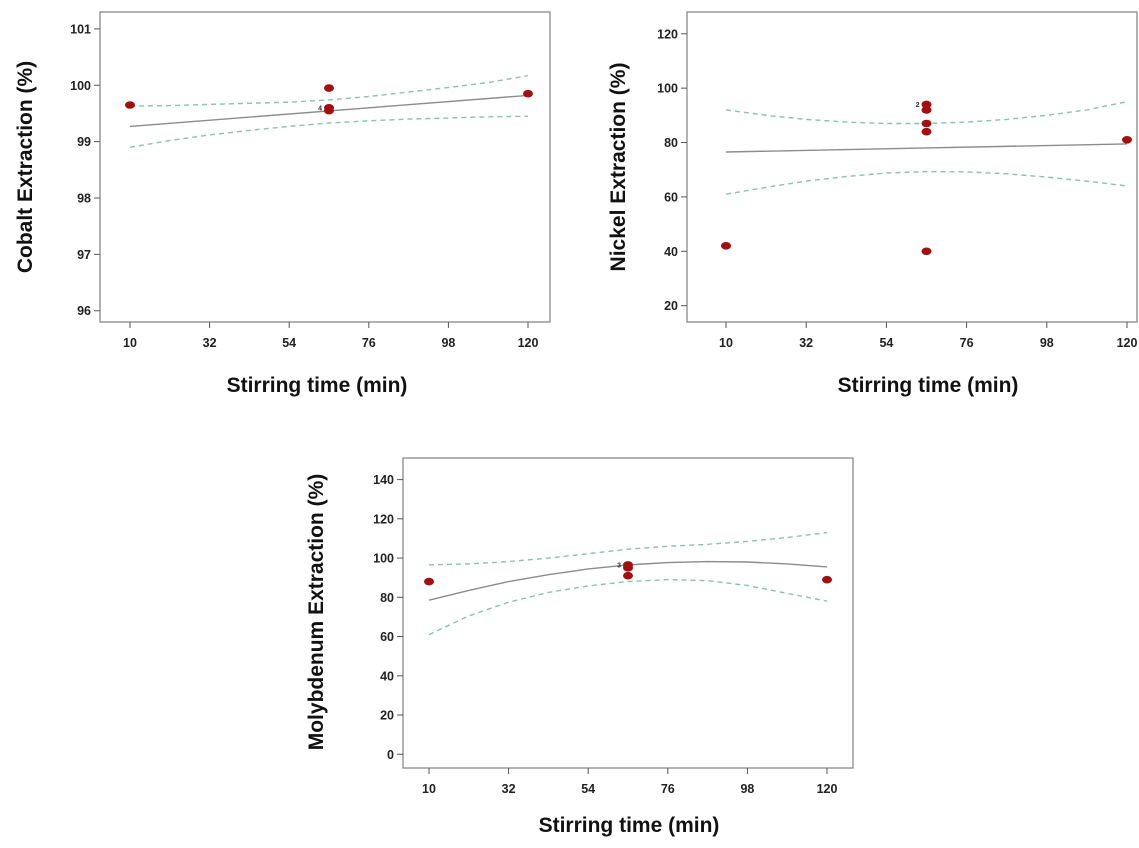 The height and width of the screenshot is (848, 1139). Describe the element at coordinates (918, 105) in the screenshot. I see `point-count-label: 2` at that location.